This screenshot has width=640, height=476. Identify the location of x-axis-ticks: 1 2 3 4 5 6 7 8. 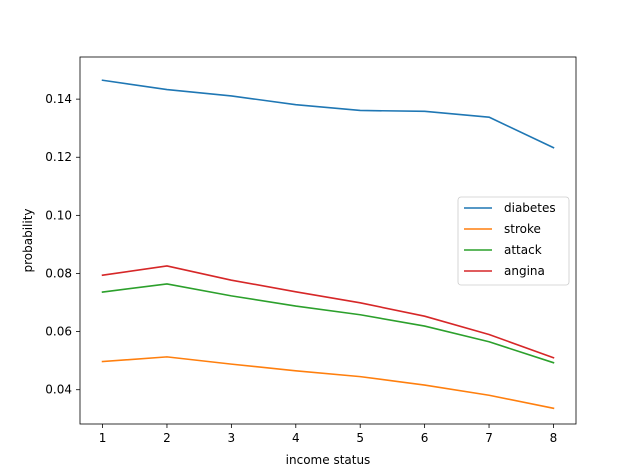
(328, 434).